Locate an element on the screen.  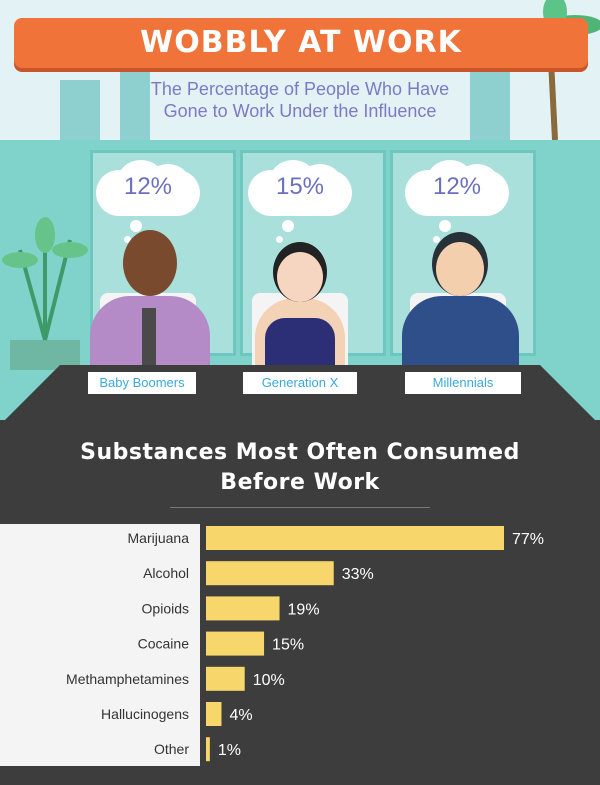
baby-boomer-person-icon is located at coordinates (150, 298).